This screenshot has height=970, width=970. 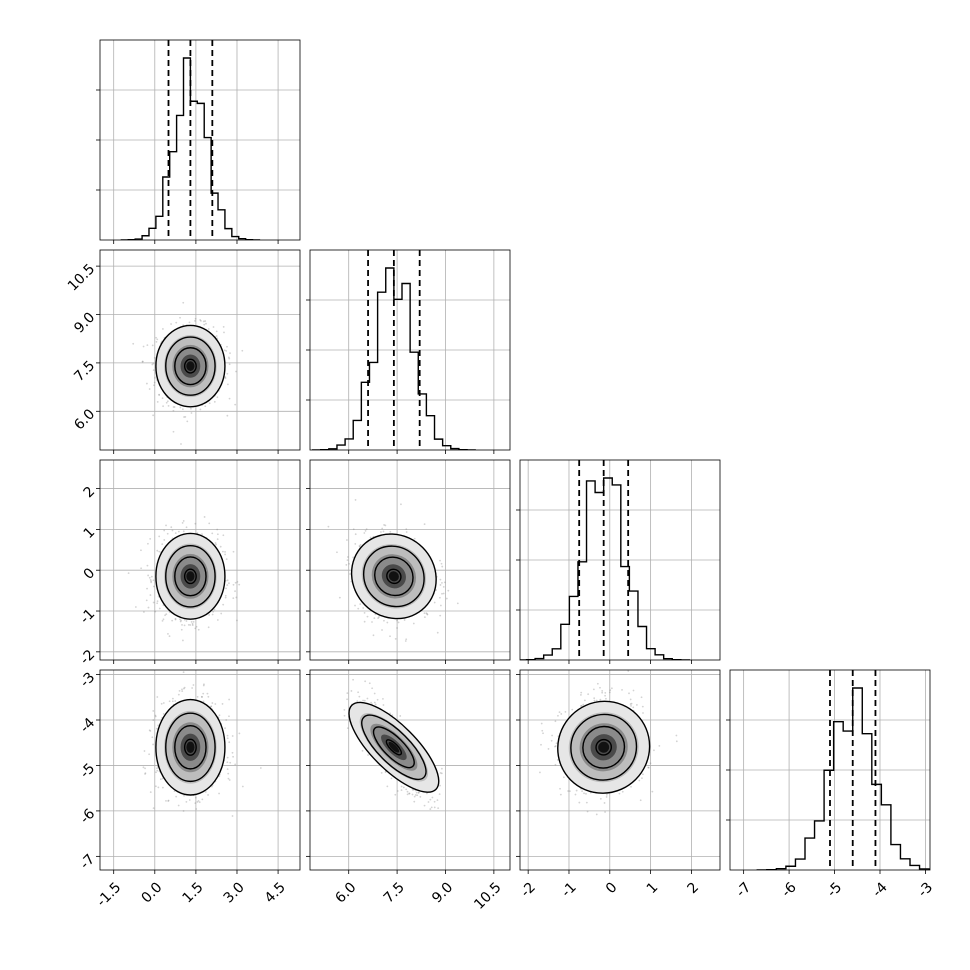 I want to click on x-tick-label-3-2: -5, so click(x=834, y=889).